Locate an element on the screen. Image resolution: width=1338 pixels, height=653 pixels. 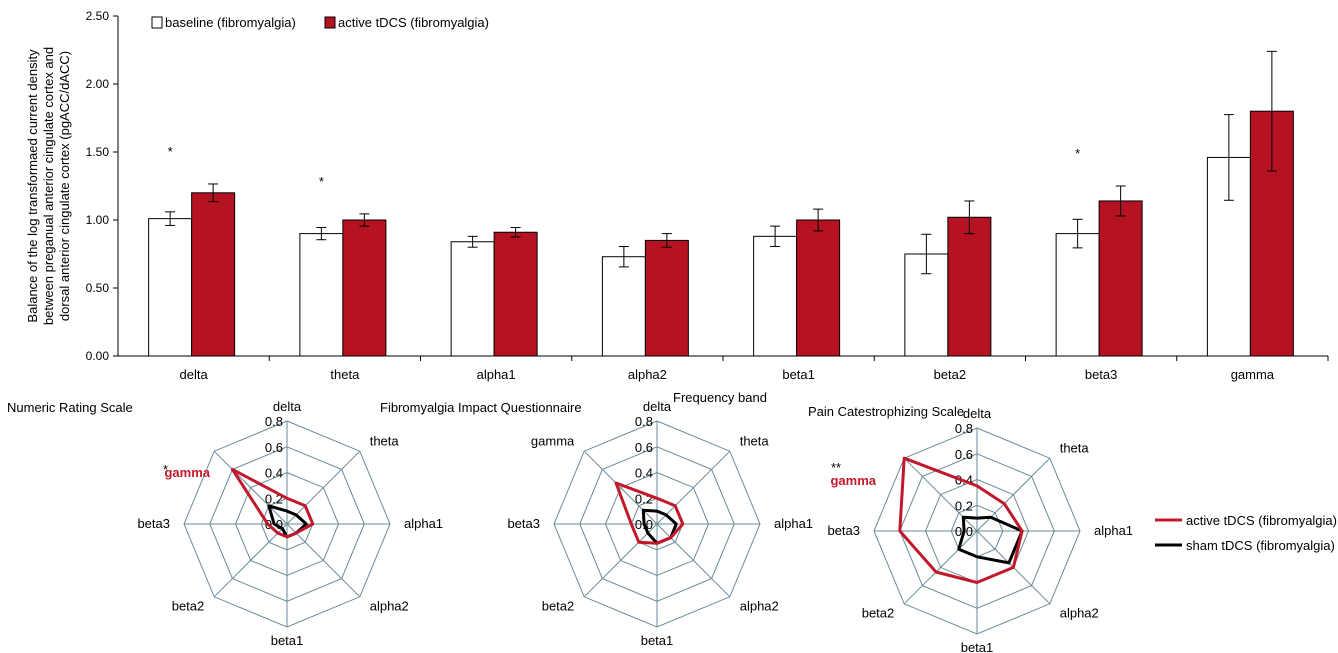
significance-mark: ** is located at coordinates (836, 467).